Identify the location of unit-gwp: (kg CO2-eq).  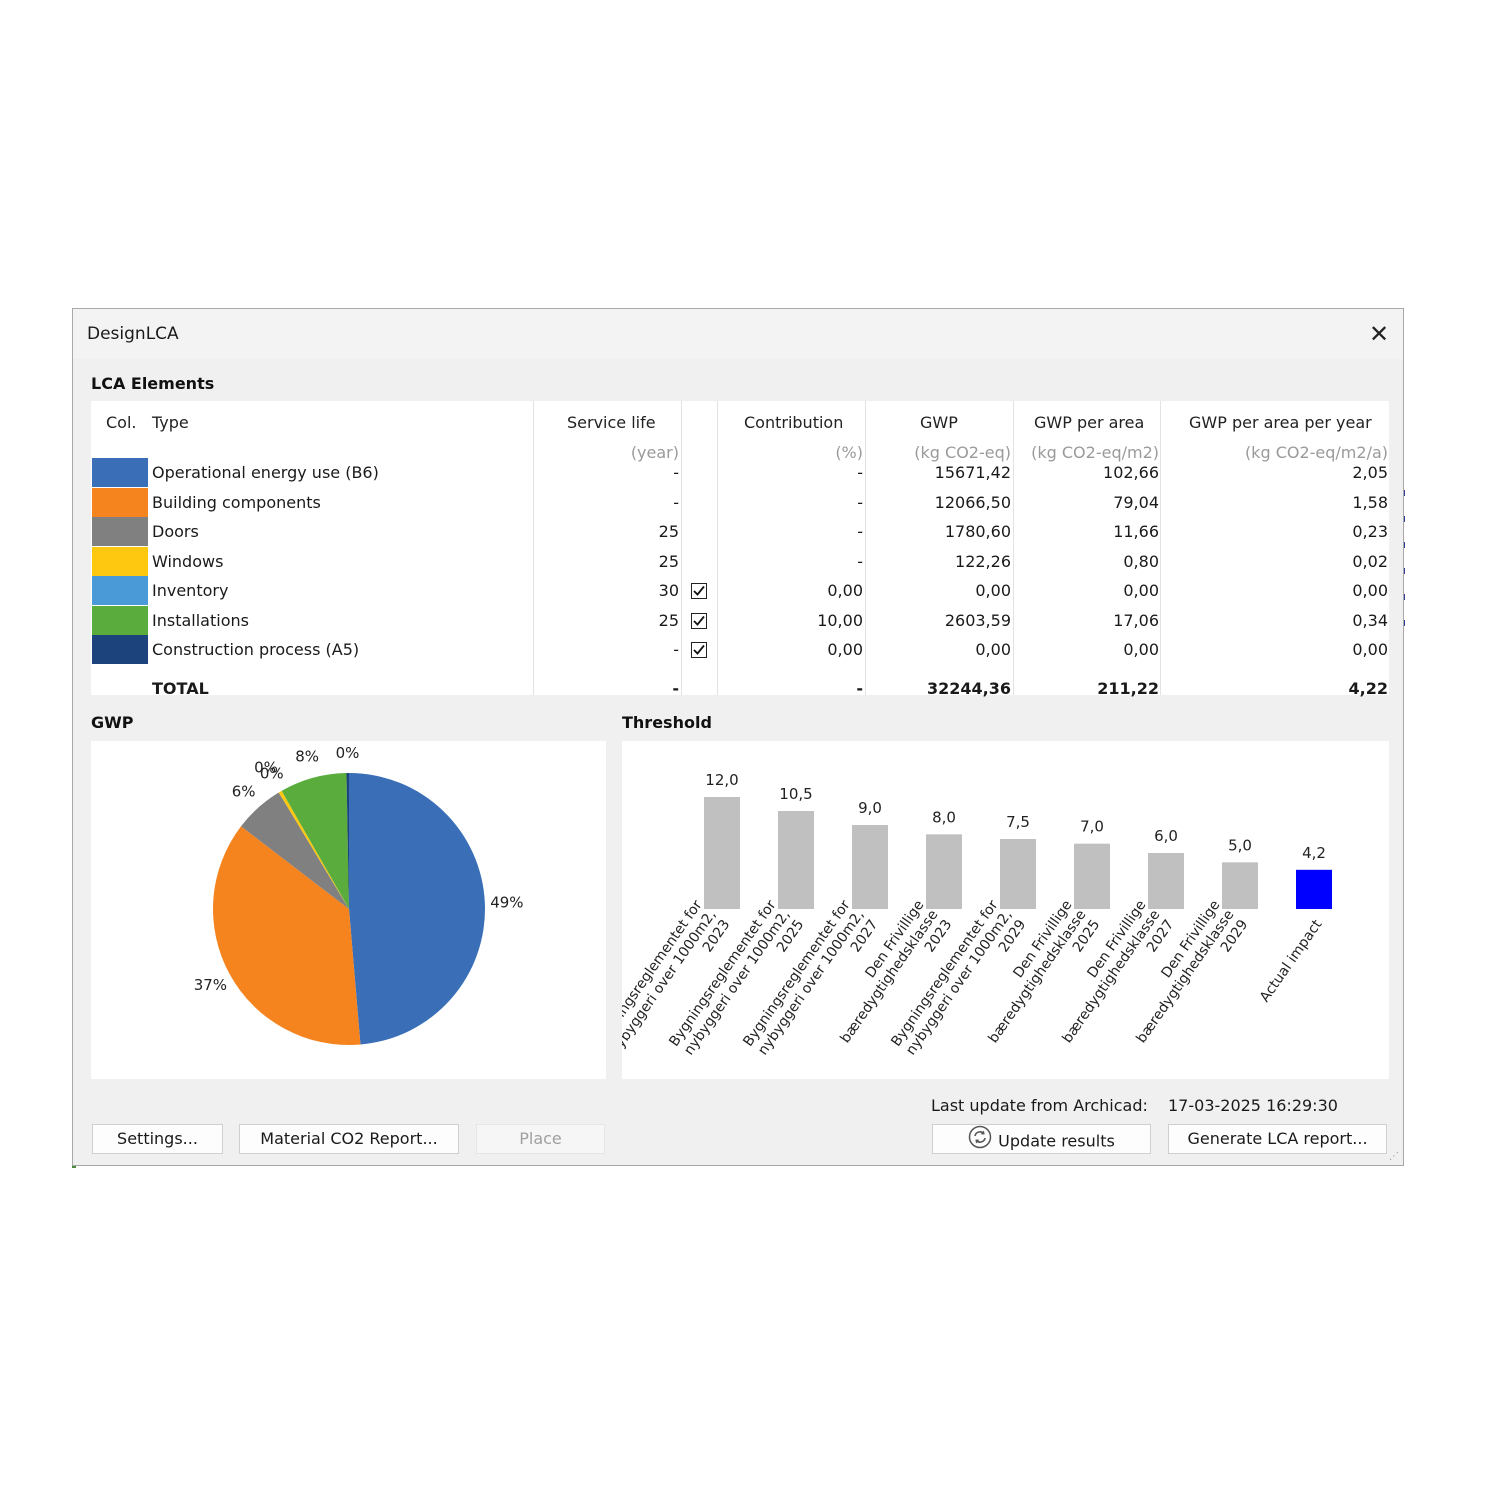
(962, 452).